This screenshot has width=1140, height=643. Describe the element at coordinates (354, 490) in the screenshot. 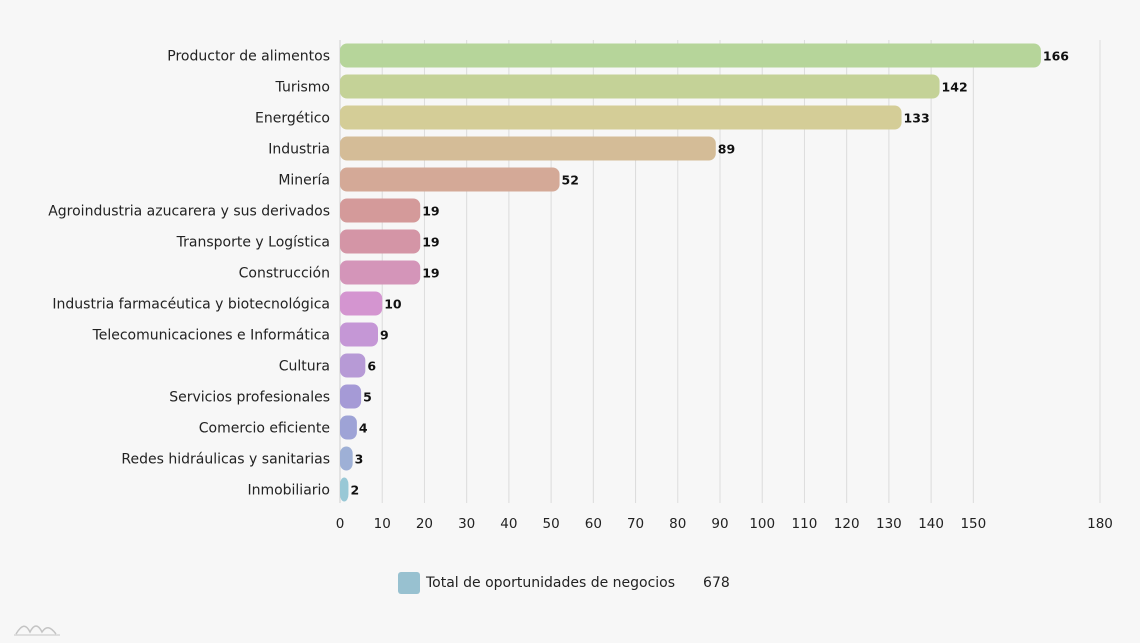

I see `value-label: 2` at that location.